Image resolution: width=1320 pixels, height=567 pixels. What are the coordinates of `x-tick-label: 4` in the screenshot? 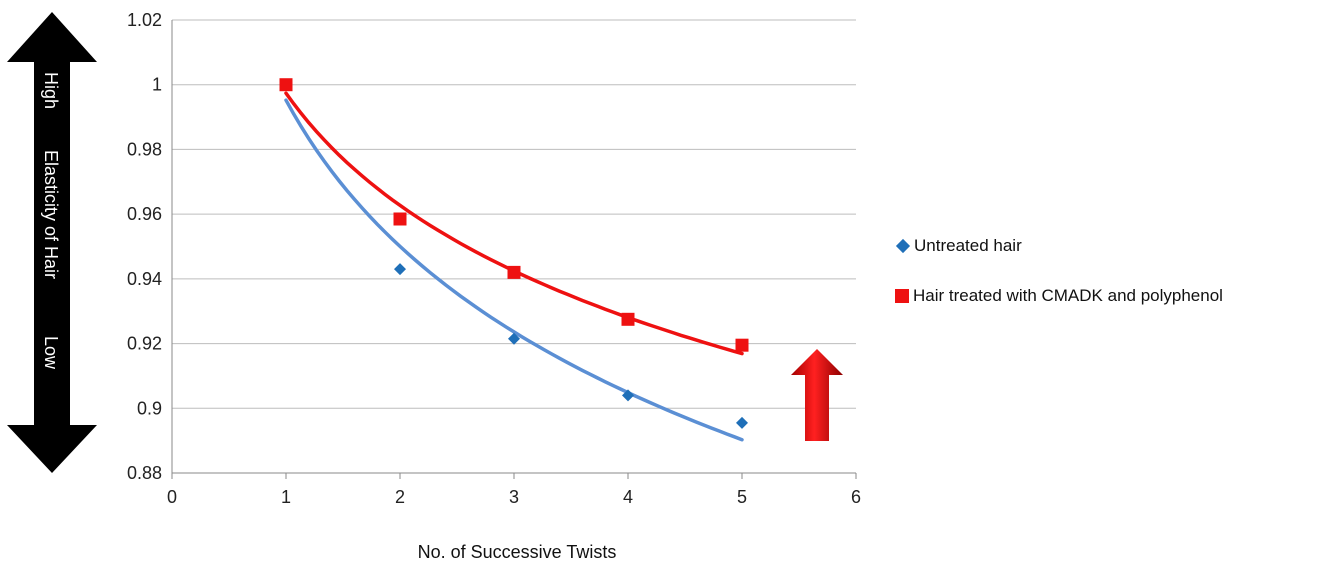 It's located at (628, 497).